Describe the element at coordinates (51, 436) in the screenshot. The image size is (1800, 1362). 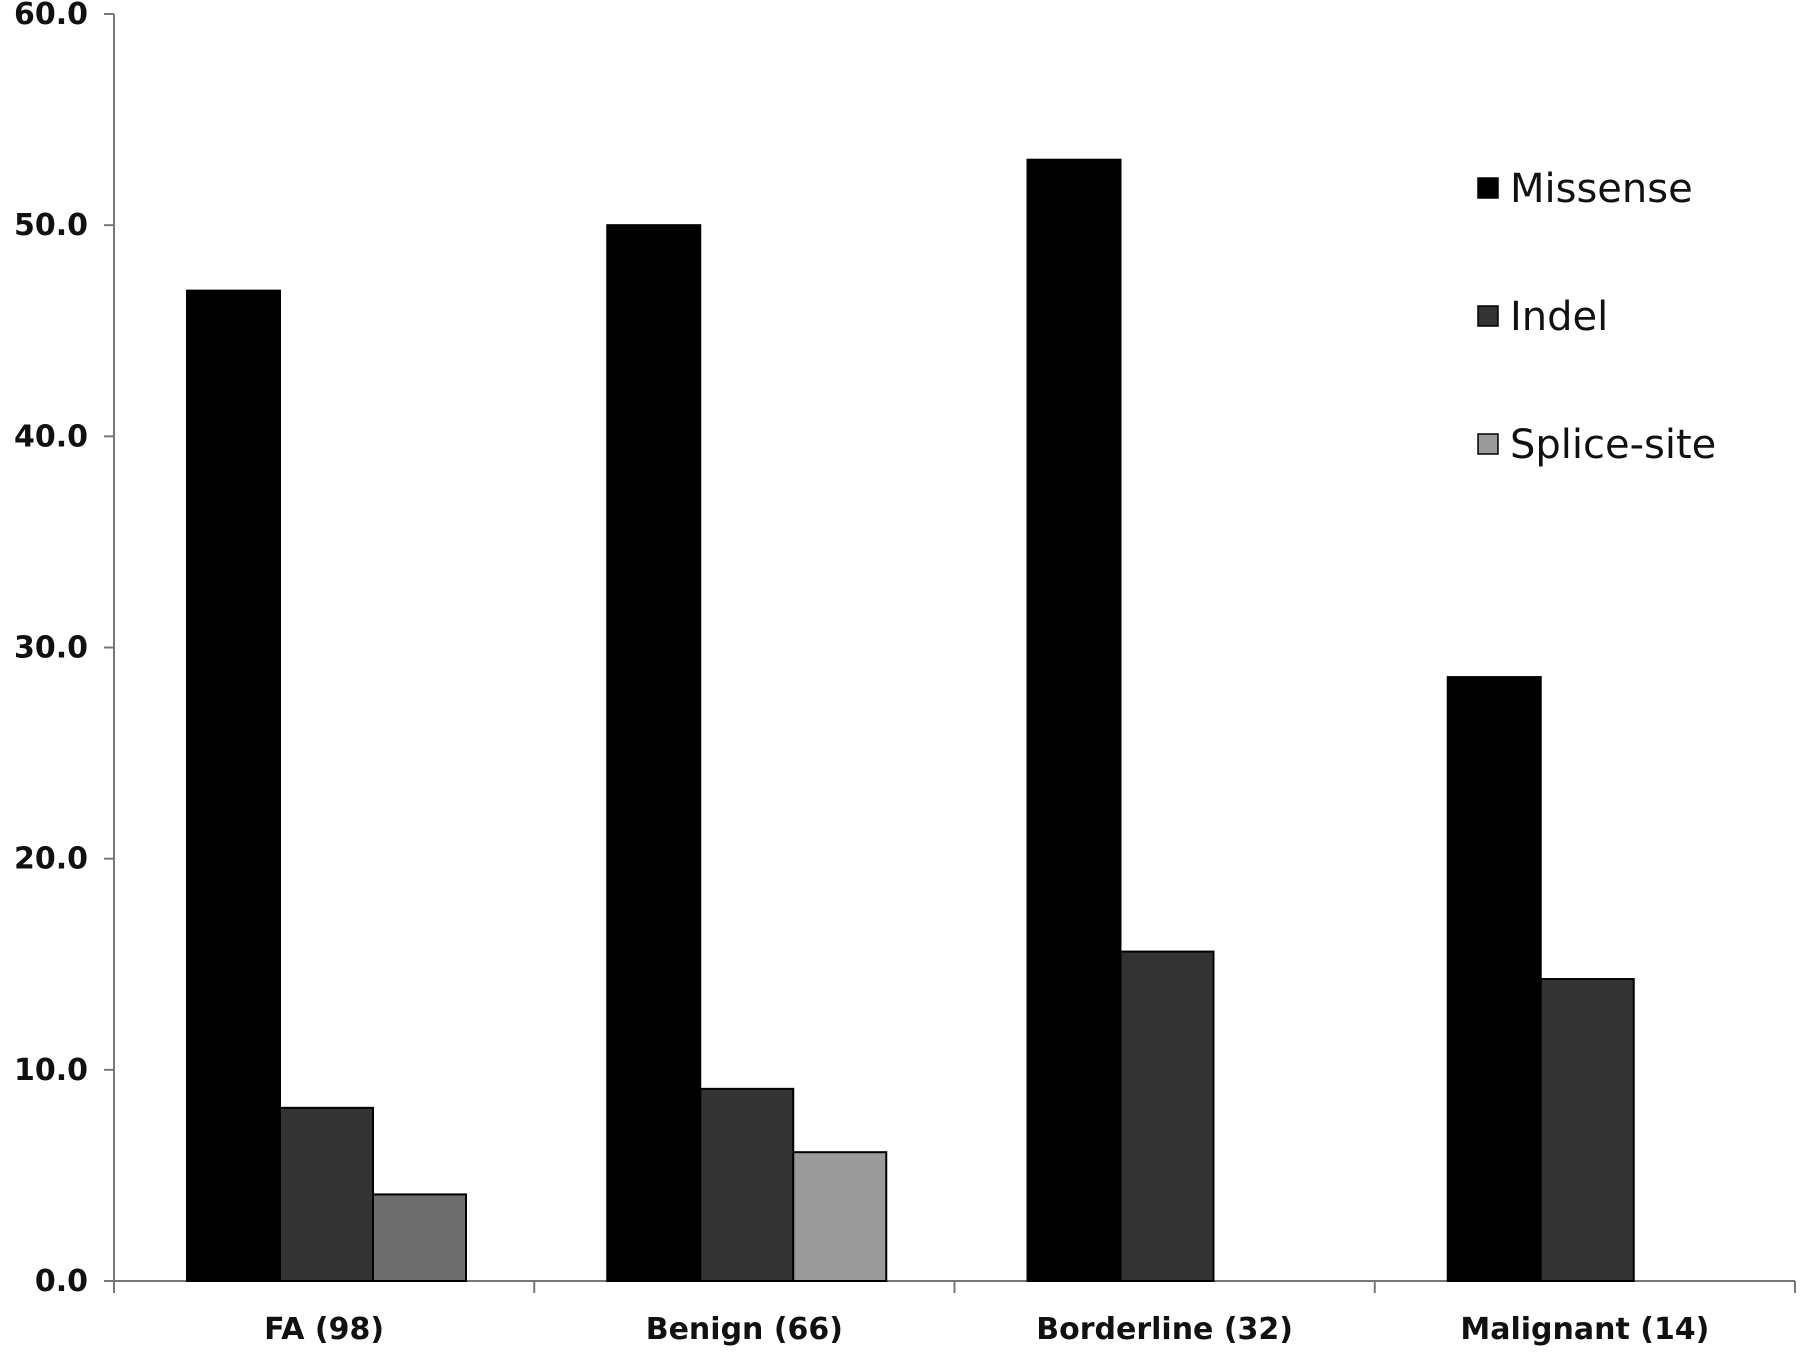
I see `y-tick-label: 40.0` at that location.